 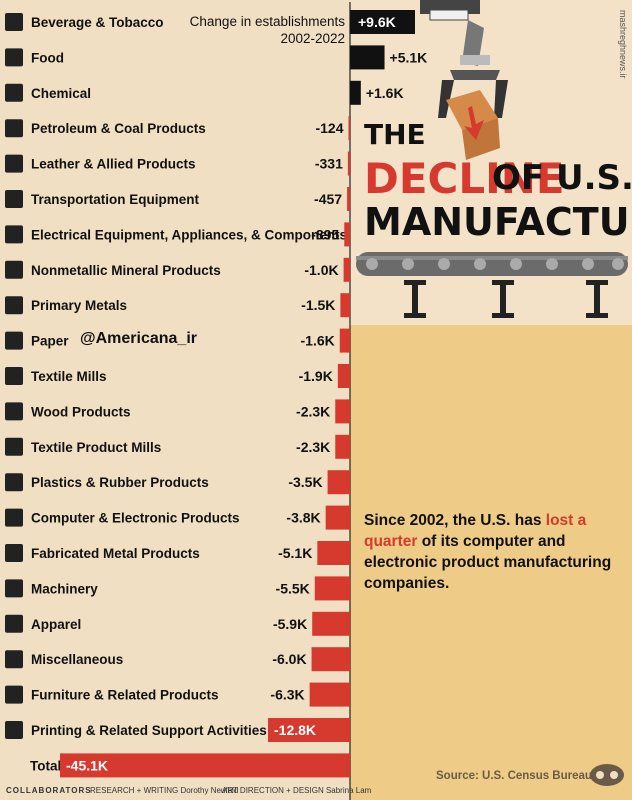 I want to click on plug-icon, so click(x=14, y=234).